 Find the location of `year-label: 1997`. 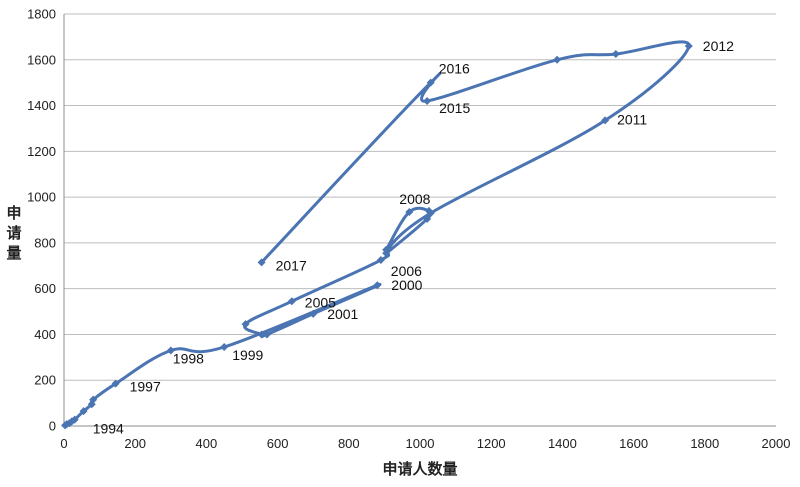

year-label: 1997 is located at coordinates (145, 387).